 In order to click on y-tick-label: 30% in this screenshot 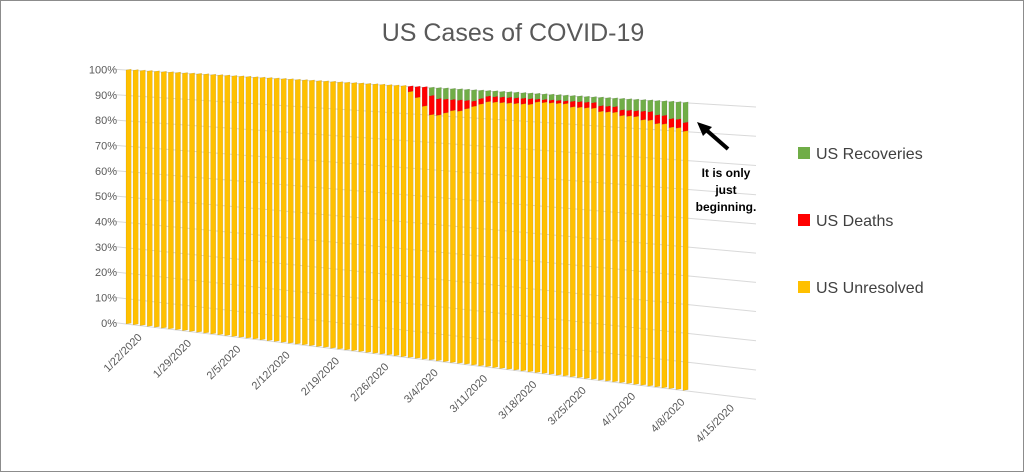, I will do `click(106, 248)`.